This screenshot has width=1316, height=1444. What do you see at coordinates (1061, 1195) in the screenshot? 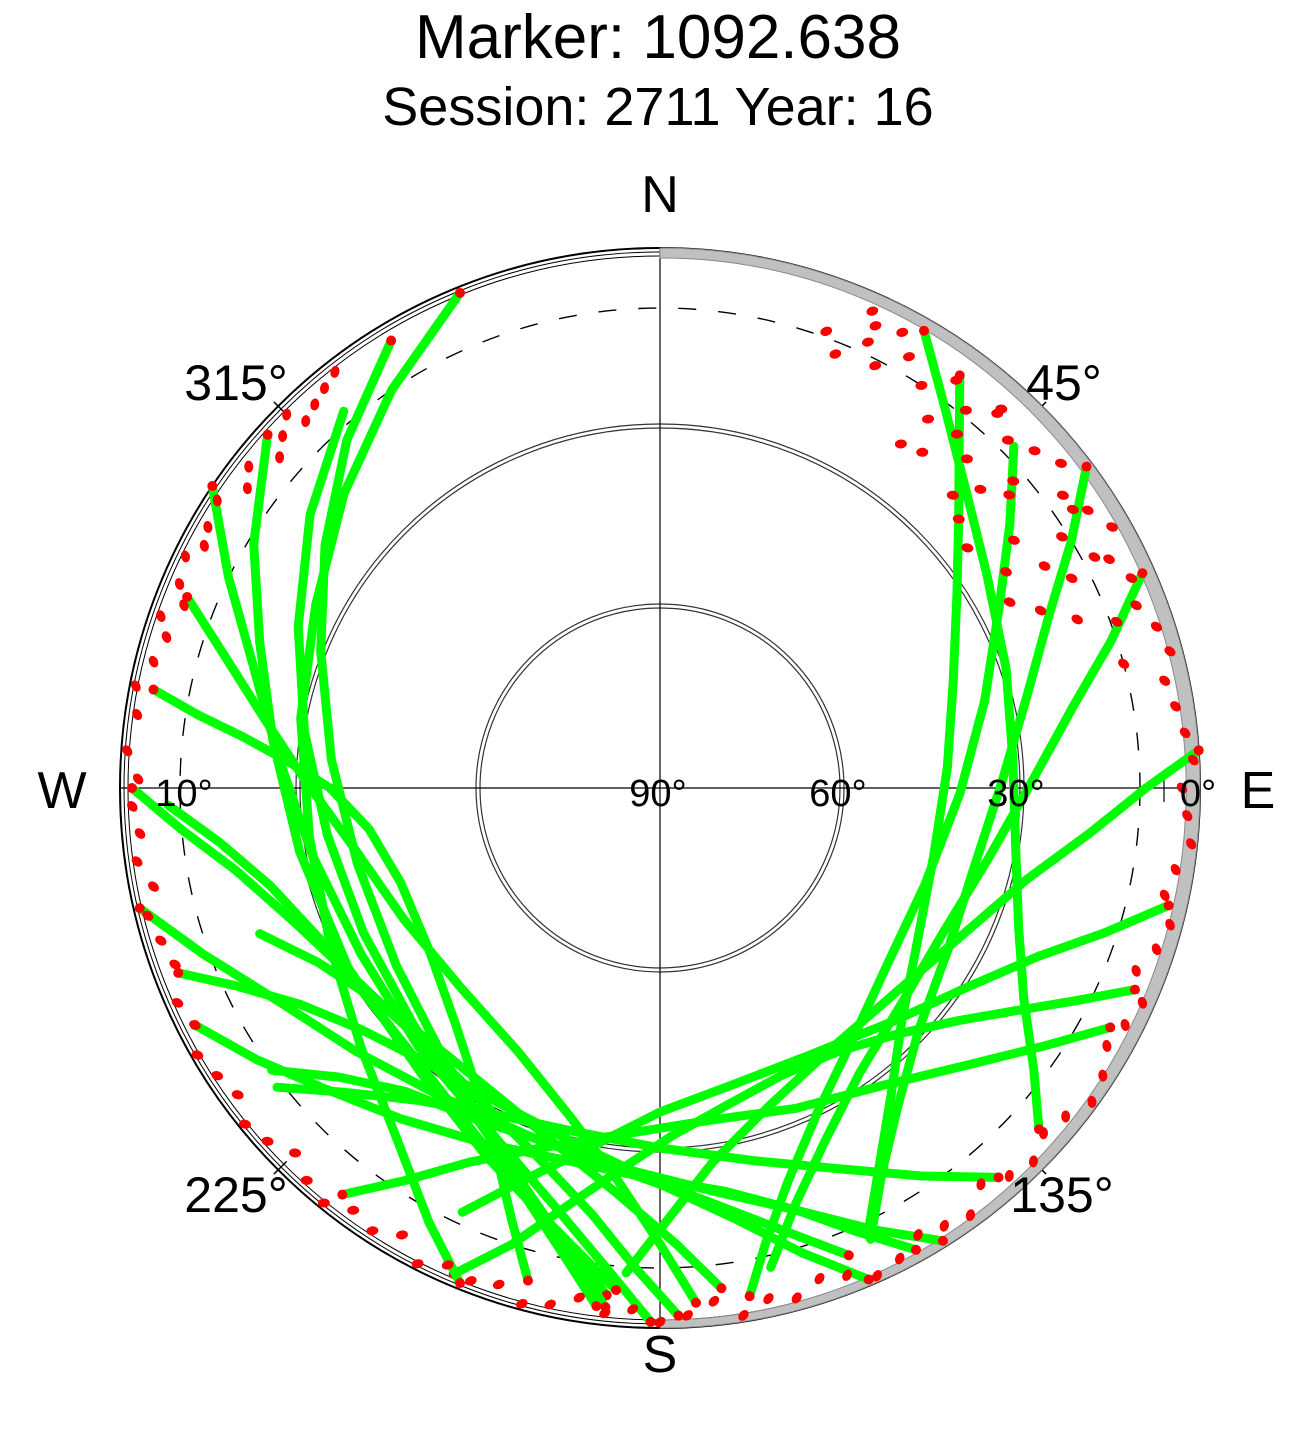
I see `azimuth-label-135: 135°` at bounding box center [1061, 1195].